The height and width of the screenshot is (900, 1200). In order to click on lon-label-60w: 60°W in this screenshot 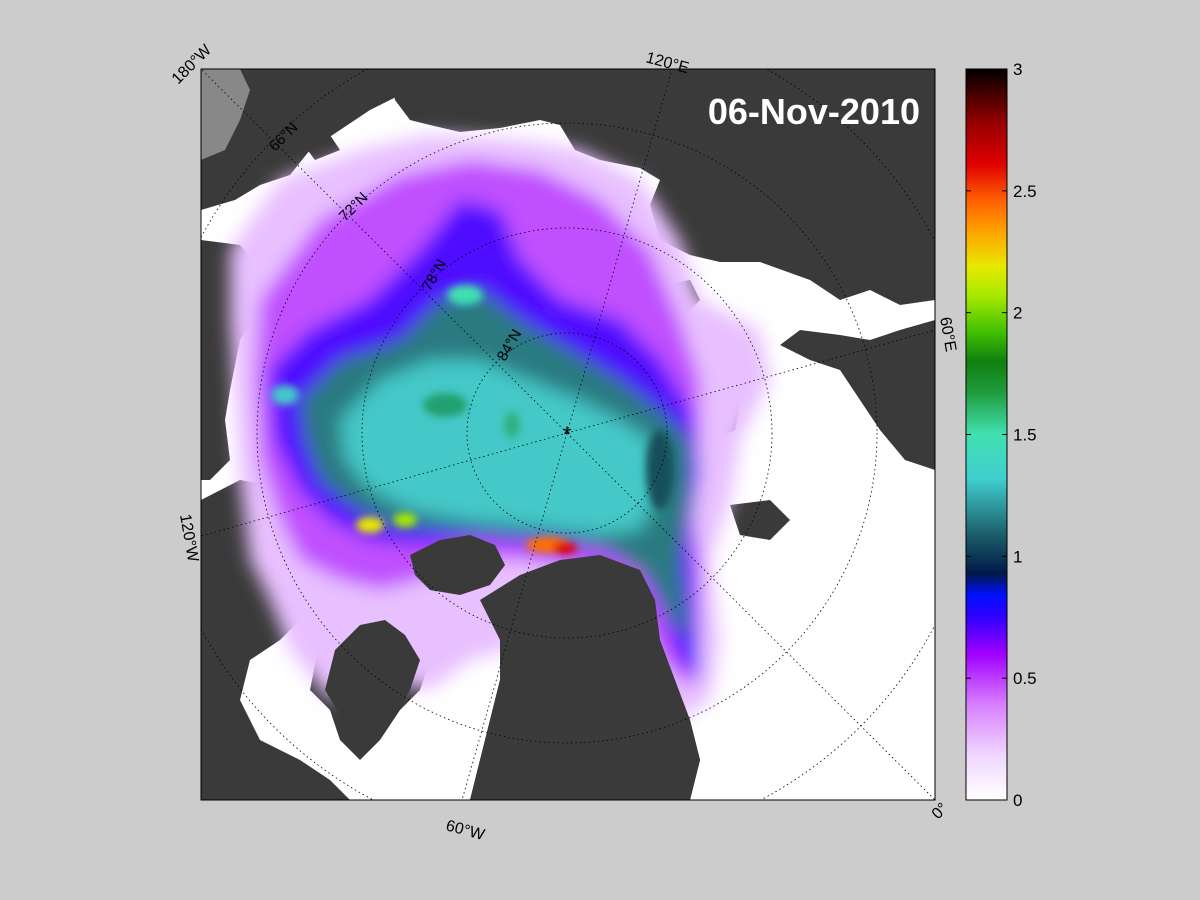, I will do `click(465, 830)`.